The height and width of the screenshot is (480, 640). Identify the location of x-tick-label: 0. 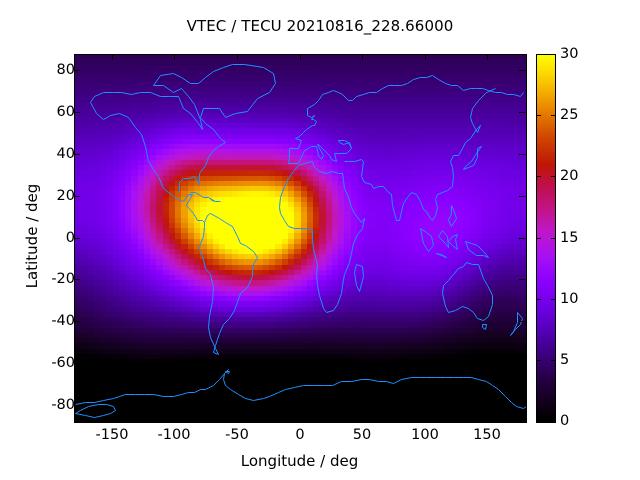
(300, 435).